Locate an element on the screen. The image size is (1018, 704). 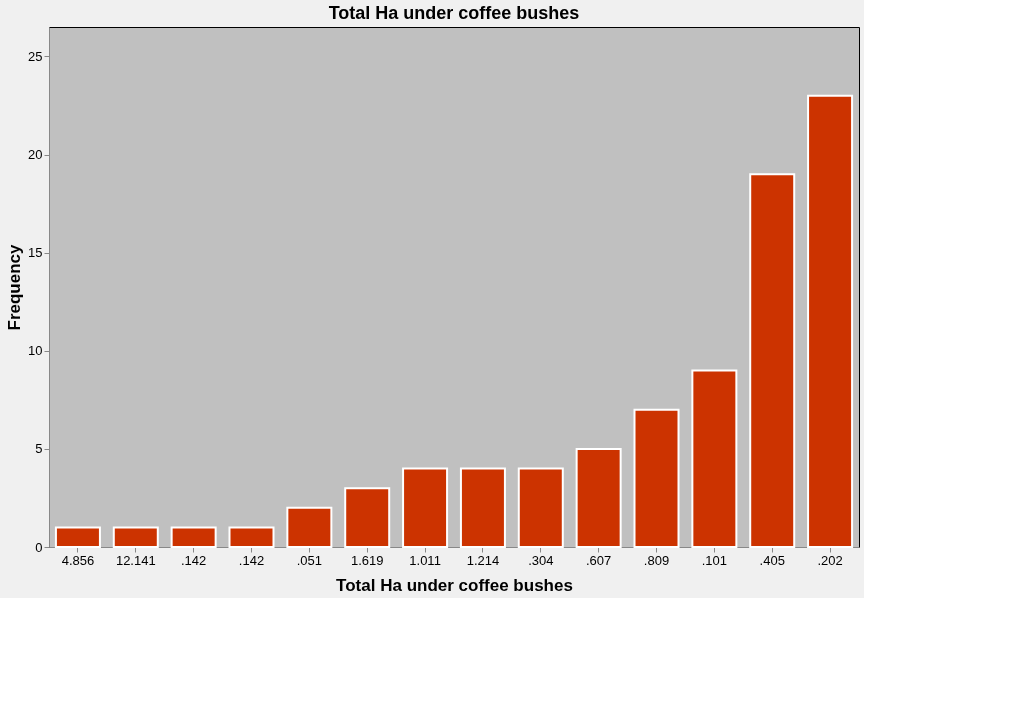
x-tick-label: .051 is located at coordinates (309, 560).